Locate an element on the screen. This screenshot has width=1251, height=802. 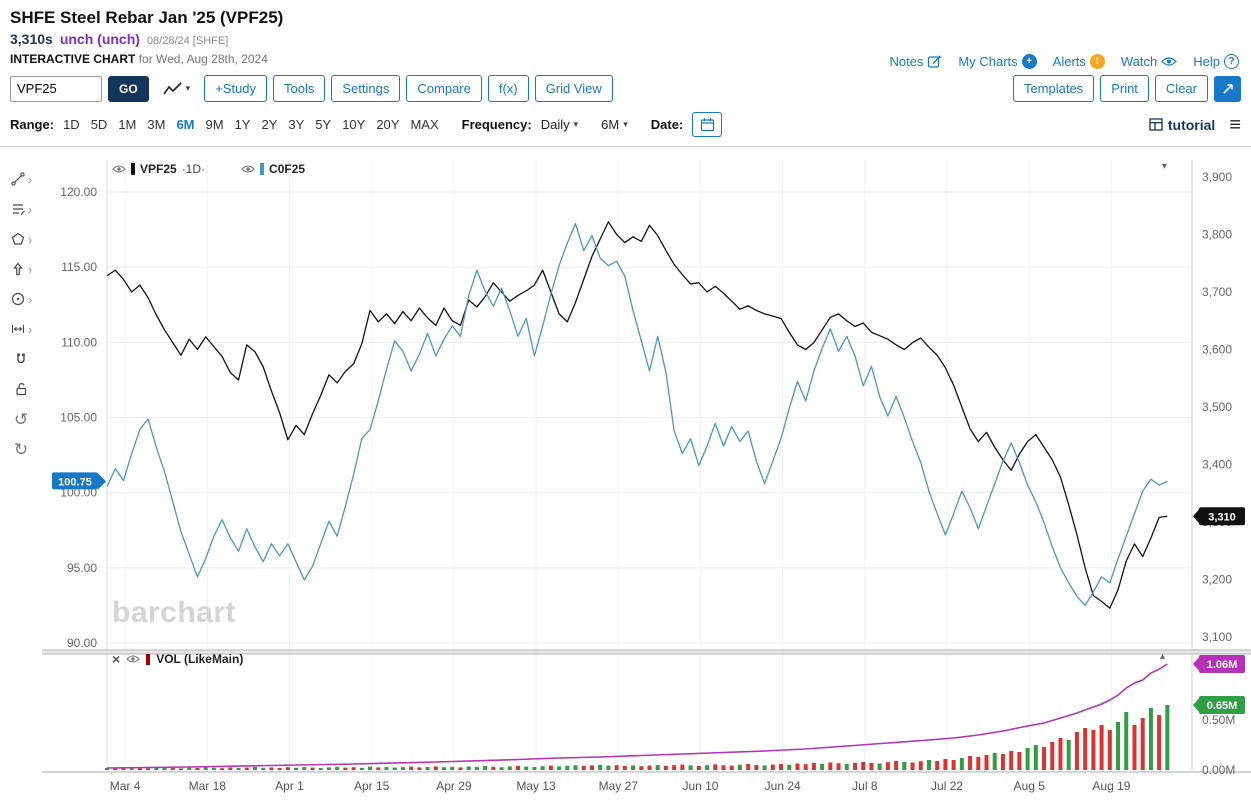
study-button: +Study is located at coordinates (236, 88).